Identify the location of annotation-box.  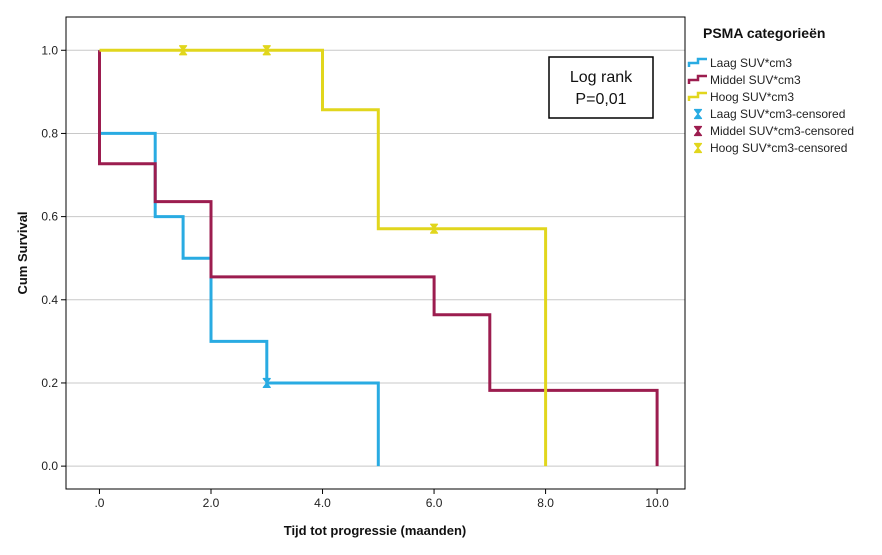
(601, 87).